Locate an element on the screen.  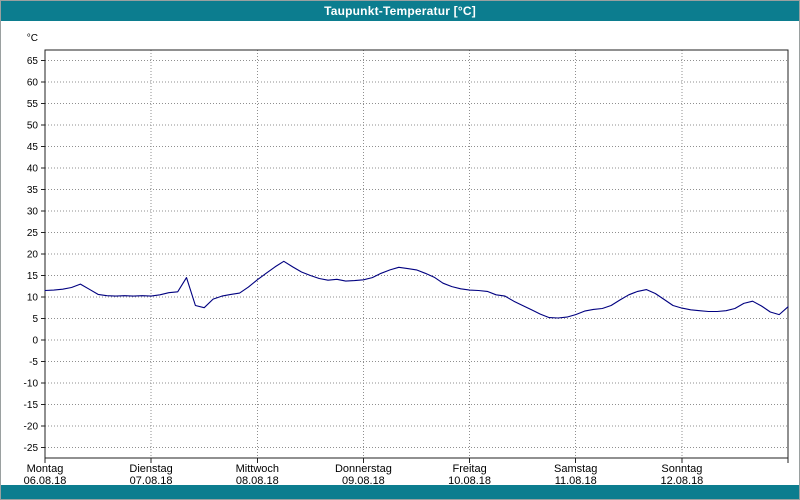
x-day-label: Sonntag is located at coordinates (681, 469).